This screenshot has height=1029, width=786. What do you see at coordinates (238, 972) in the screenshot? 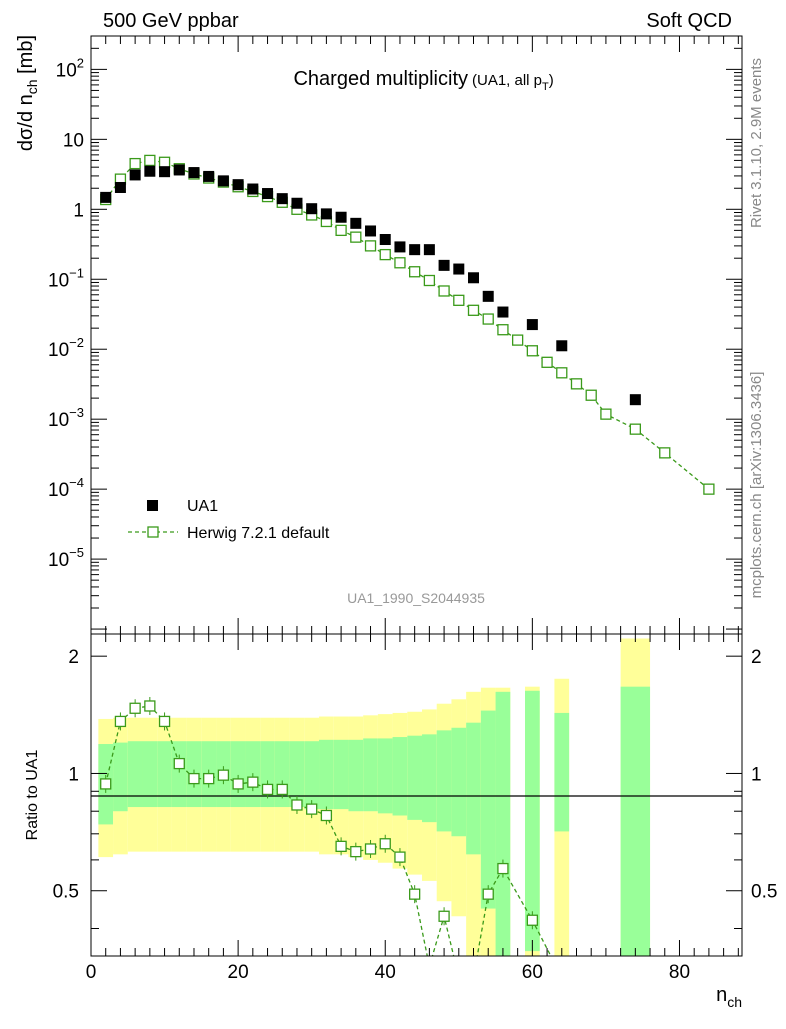
I see `x-tick-label: 20` at bounding box center [238, 972].